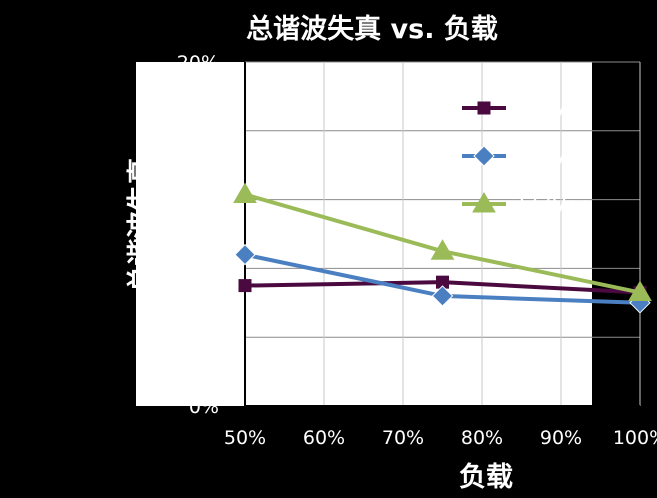  I want to click on y-tick-label: 4%, so click(204, 338).